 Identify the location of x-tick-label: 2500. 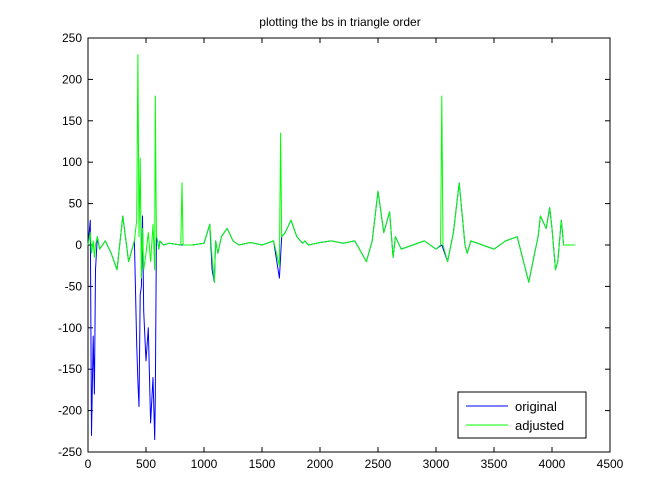
(378, 464).